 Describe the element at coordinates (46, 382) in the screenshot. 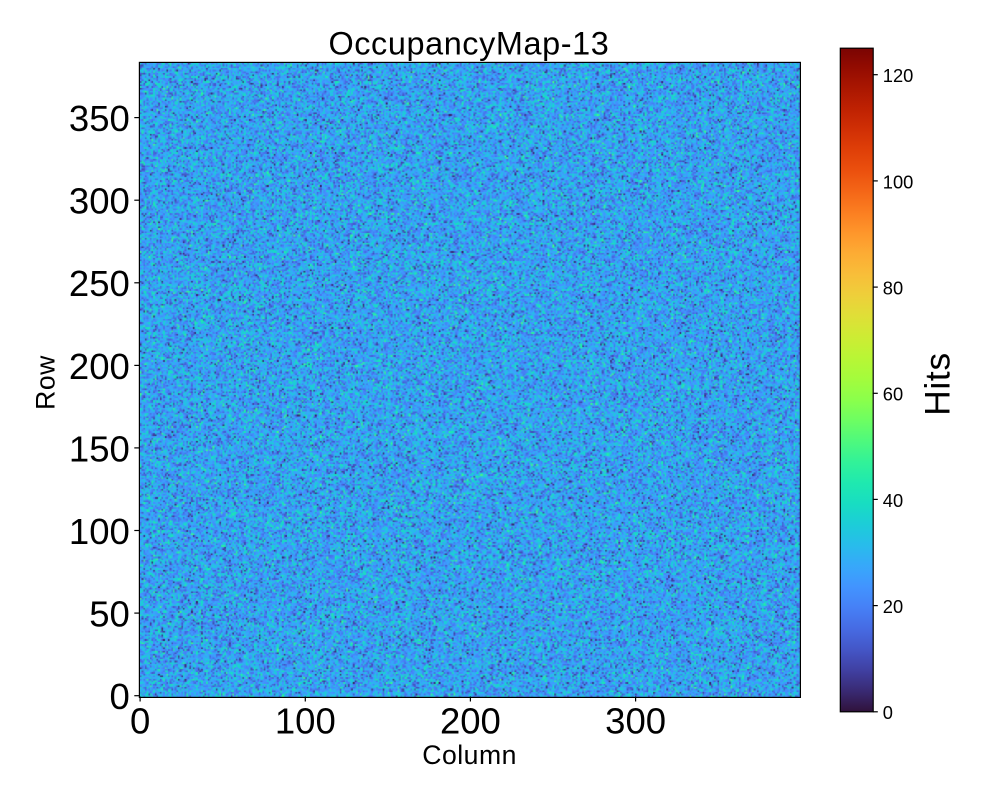

I see `svg-text: Row` at that location.